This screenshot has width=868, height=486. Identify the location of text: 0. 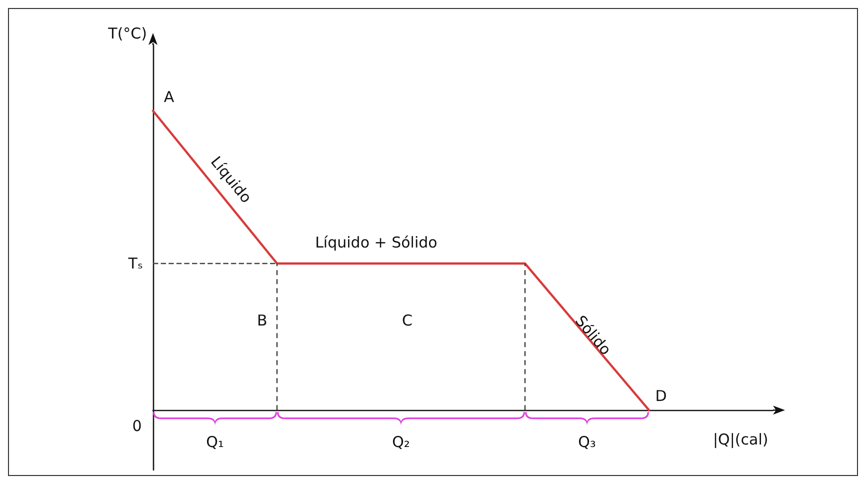
(137, 426).